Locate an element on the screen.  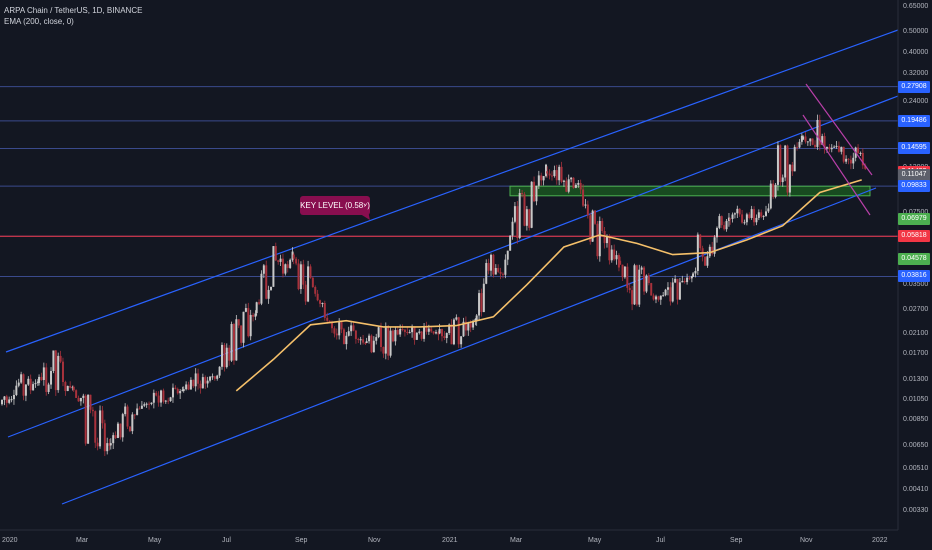
price-tick-label: 0.40000 is located at coordinates (916, 52).